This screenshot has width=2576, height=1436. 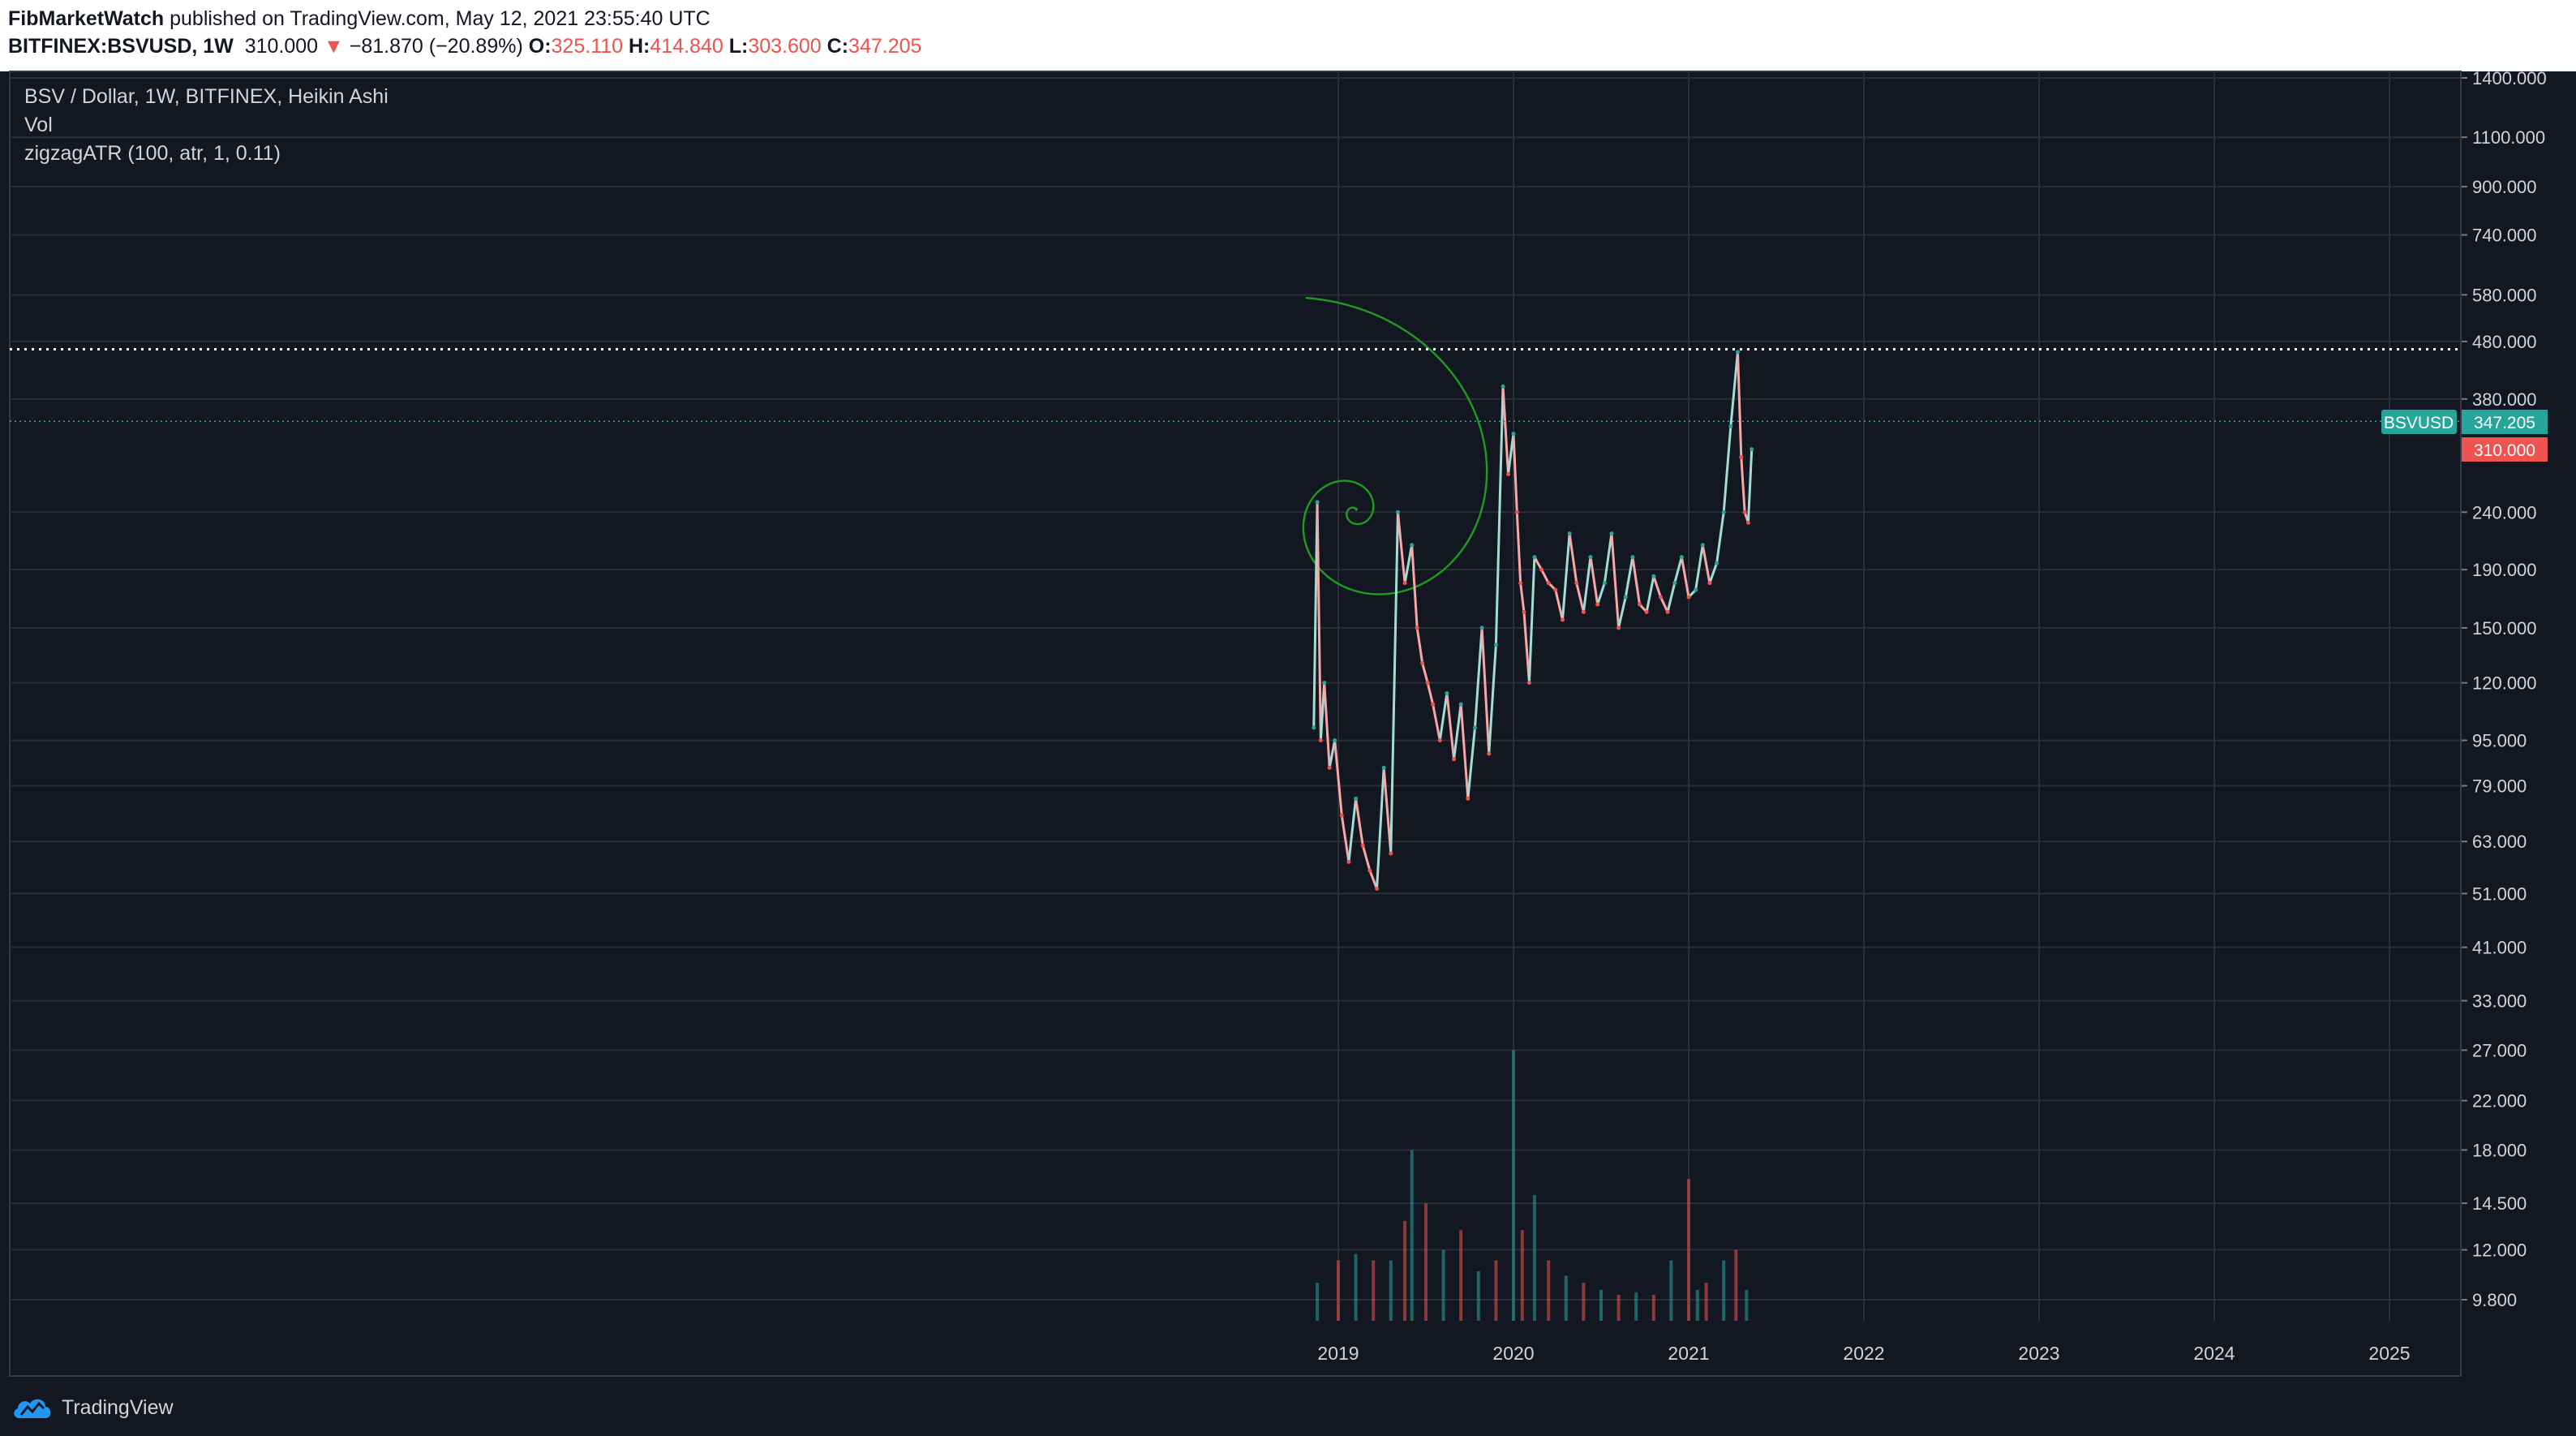 I want to click on price-series, so click(x=1533, y=621).